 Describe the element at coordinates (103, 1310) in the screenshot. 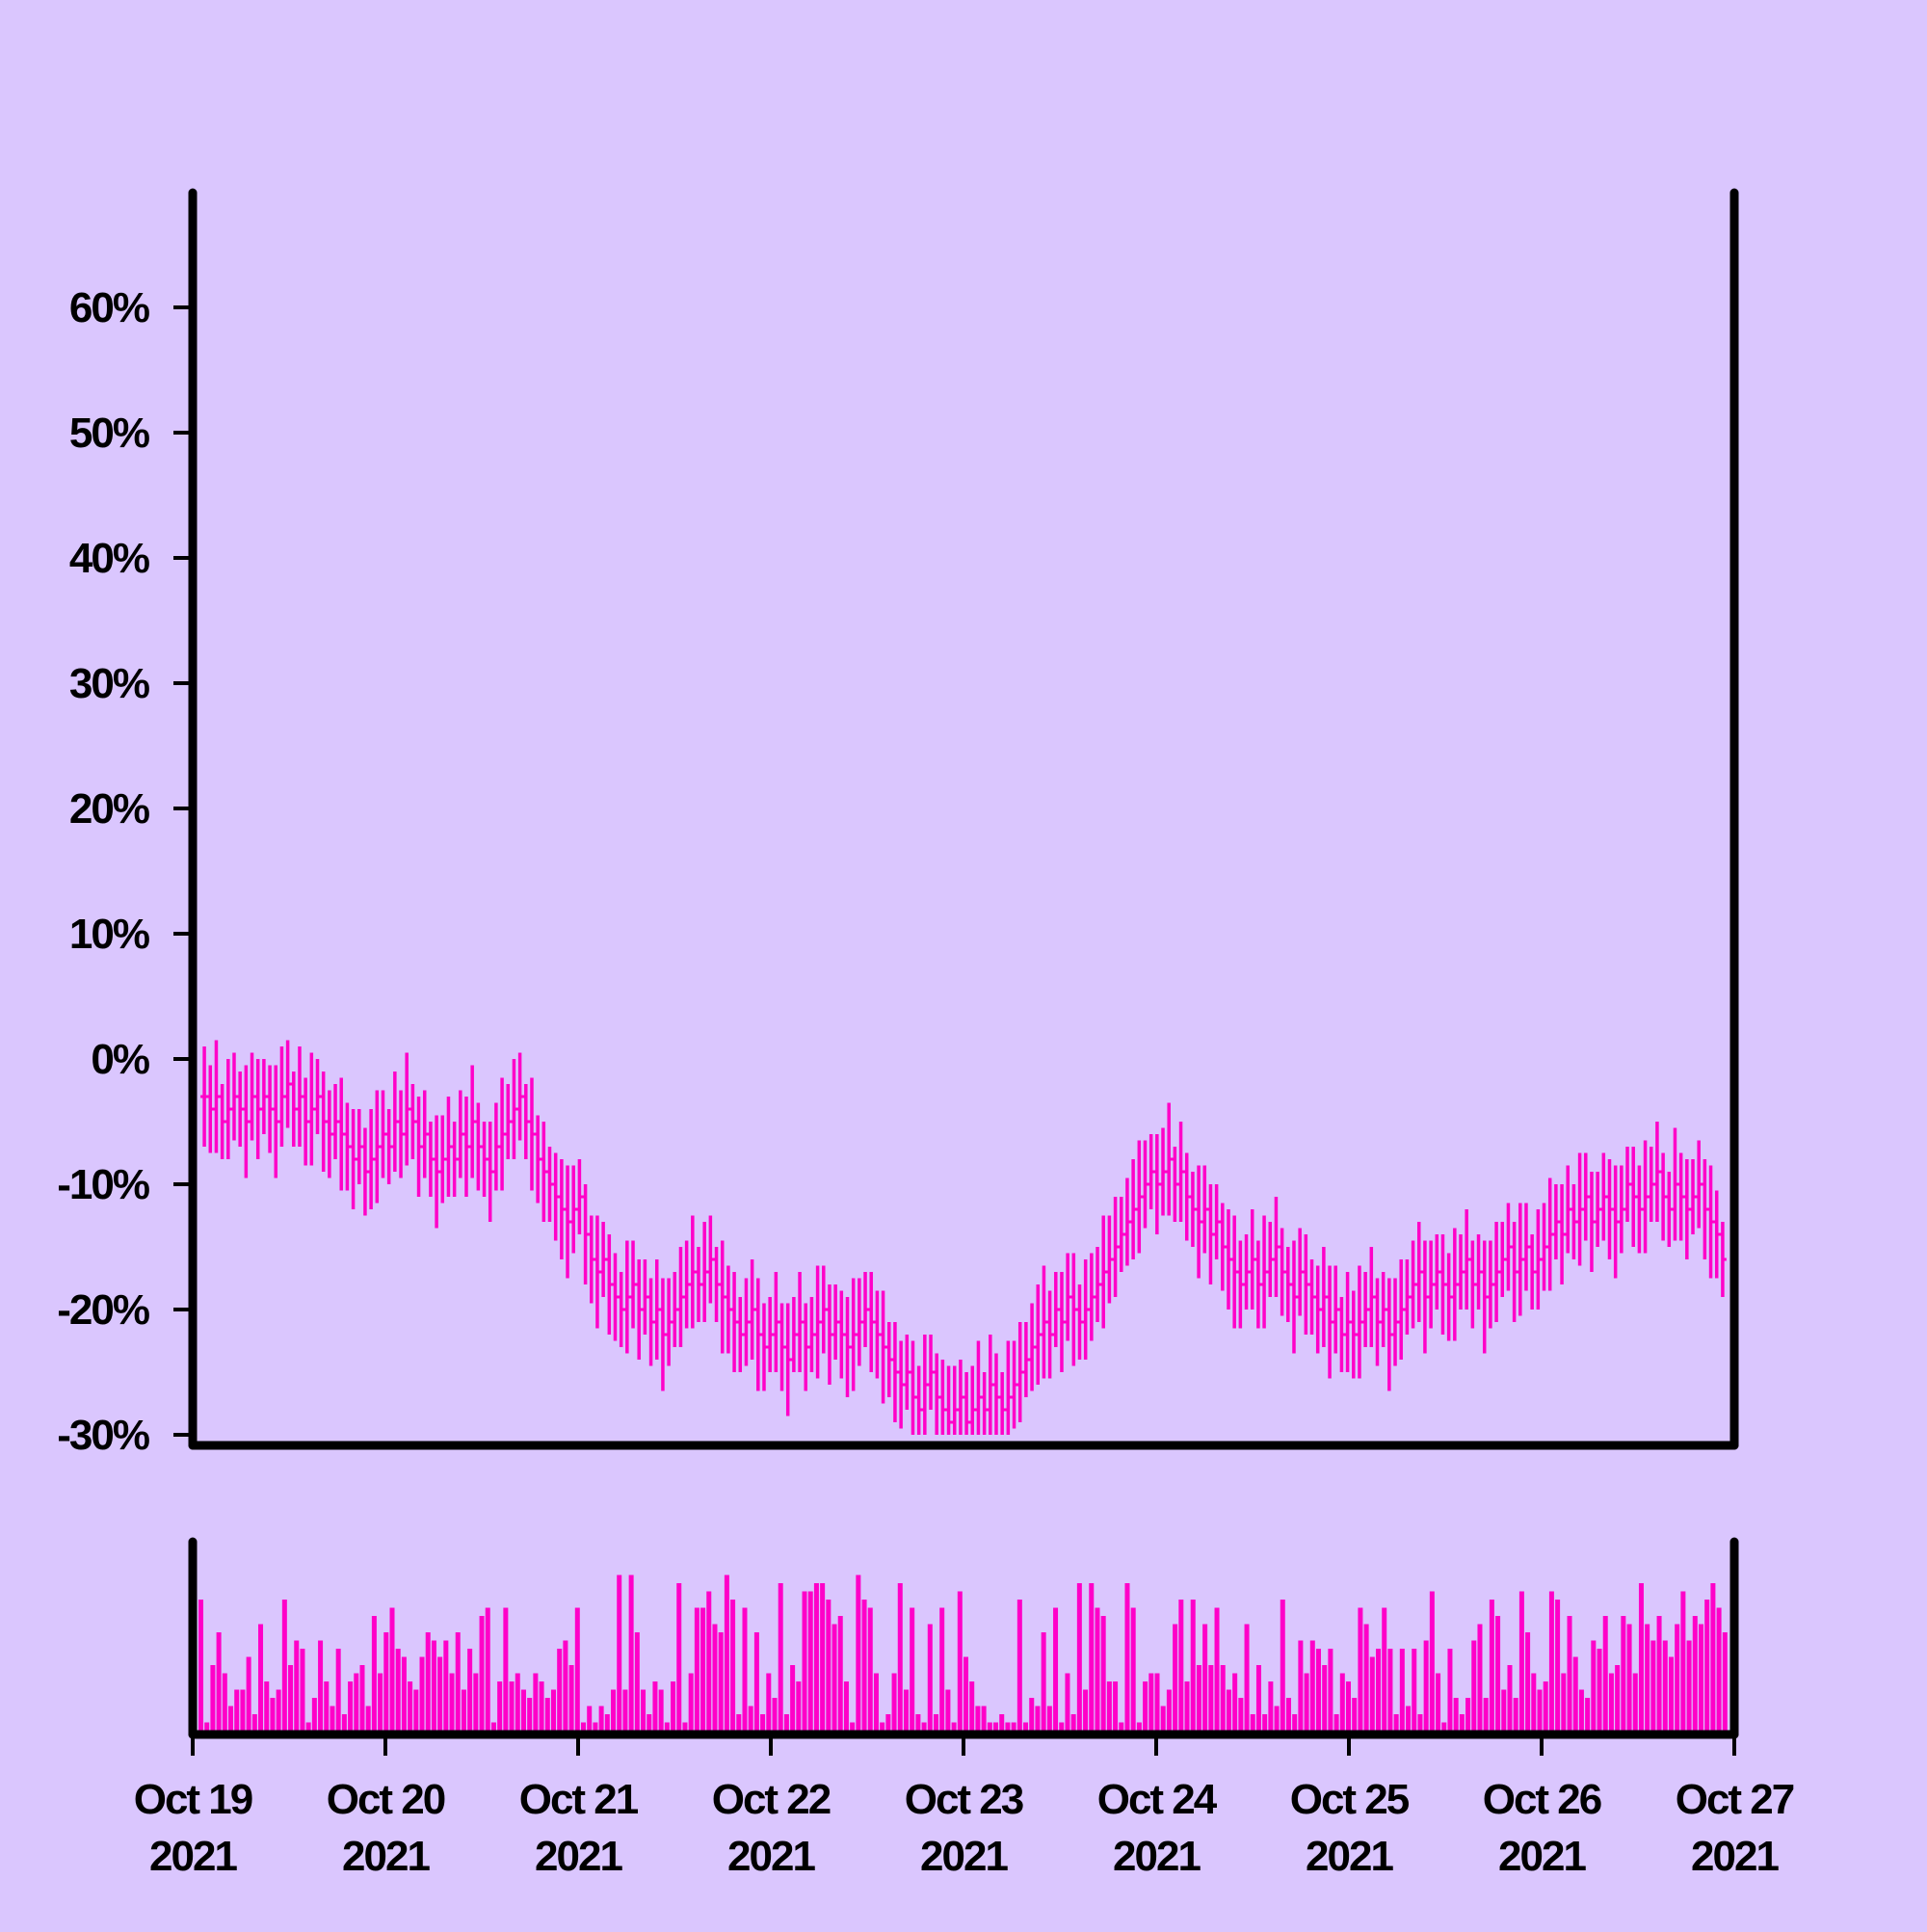

I see `y-tick-label: -20%` at that location.